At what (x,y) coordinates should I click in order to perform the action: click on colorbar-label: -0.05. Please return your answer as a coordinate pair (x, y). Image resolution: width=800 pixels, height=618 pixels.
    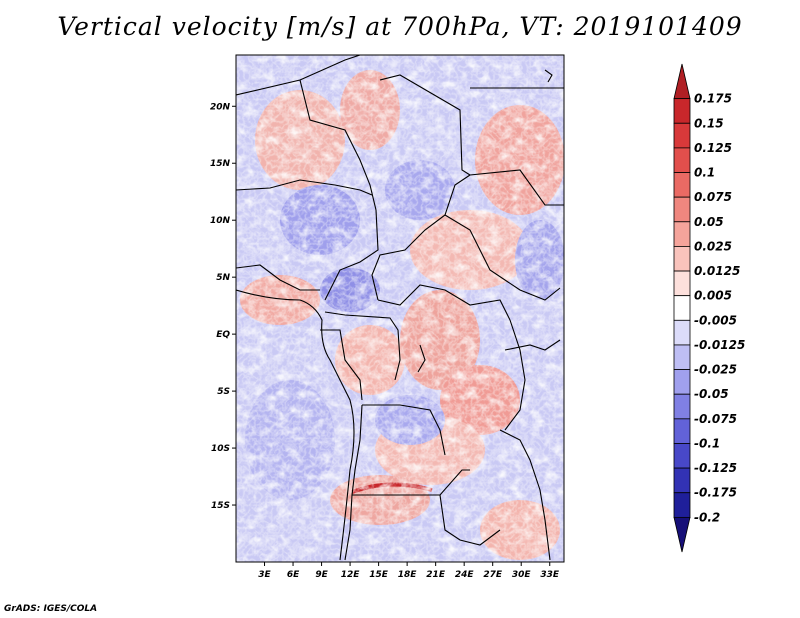
    Looking at the image, I should click on (711, 394).